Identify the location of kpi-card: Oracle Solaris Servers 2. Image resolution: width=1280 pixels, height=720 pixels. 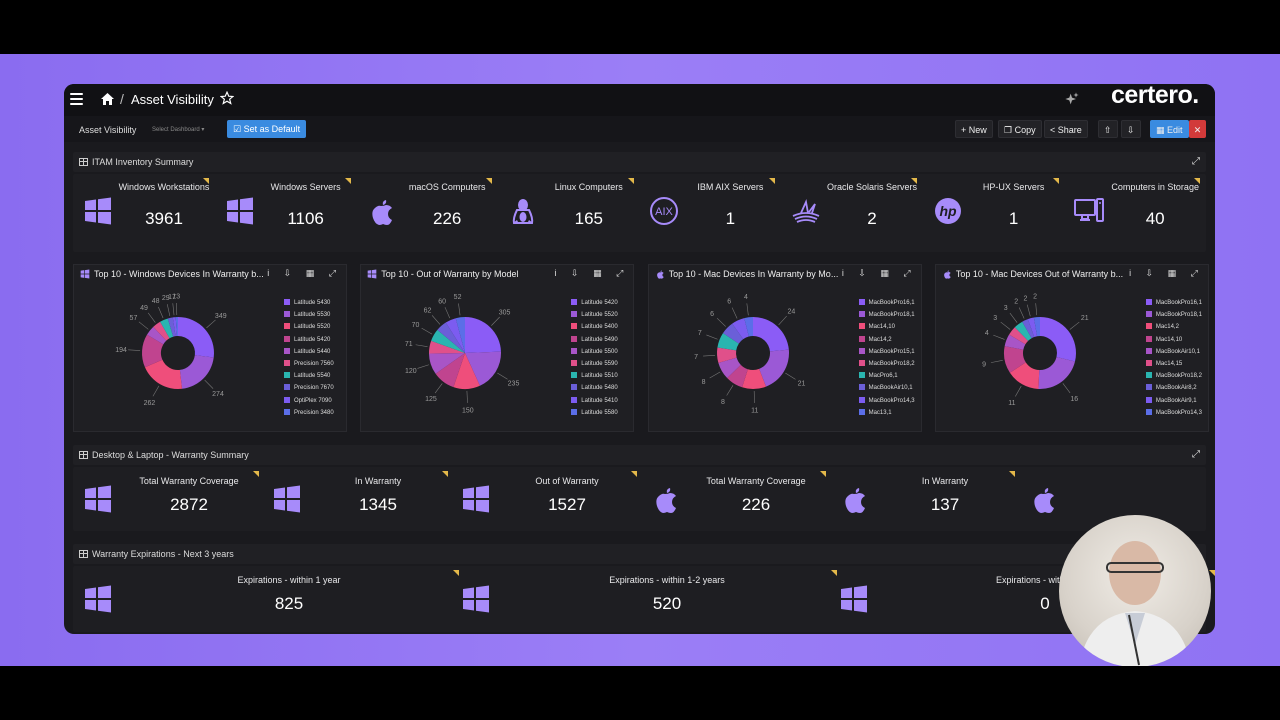
(852, 213).